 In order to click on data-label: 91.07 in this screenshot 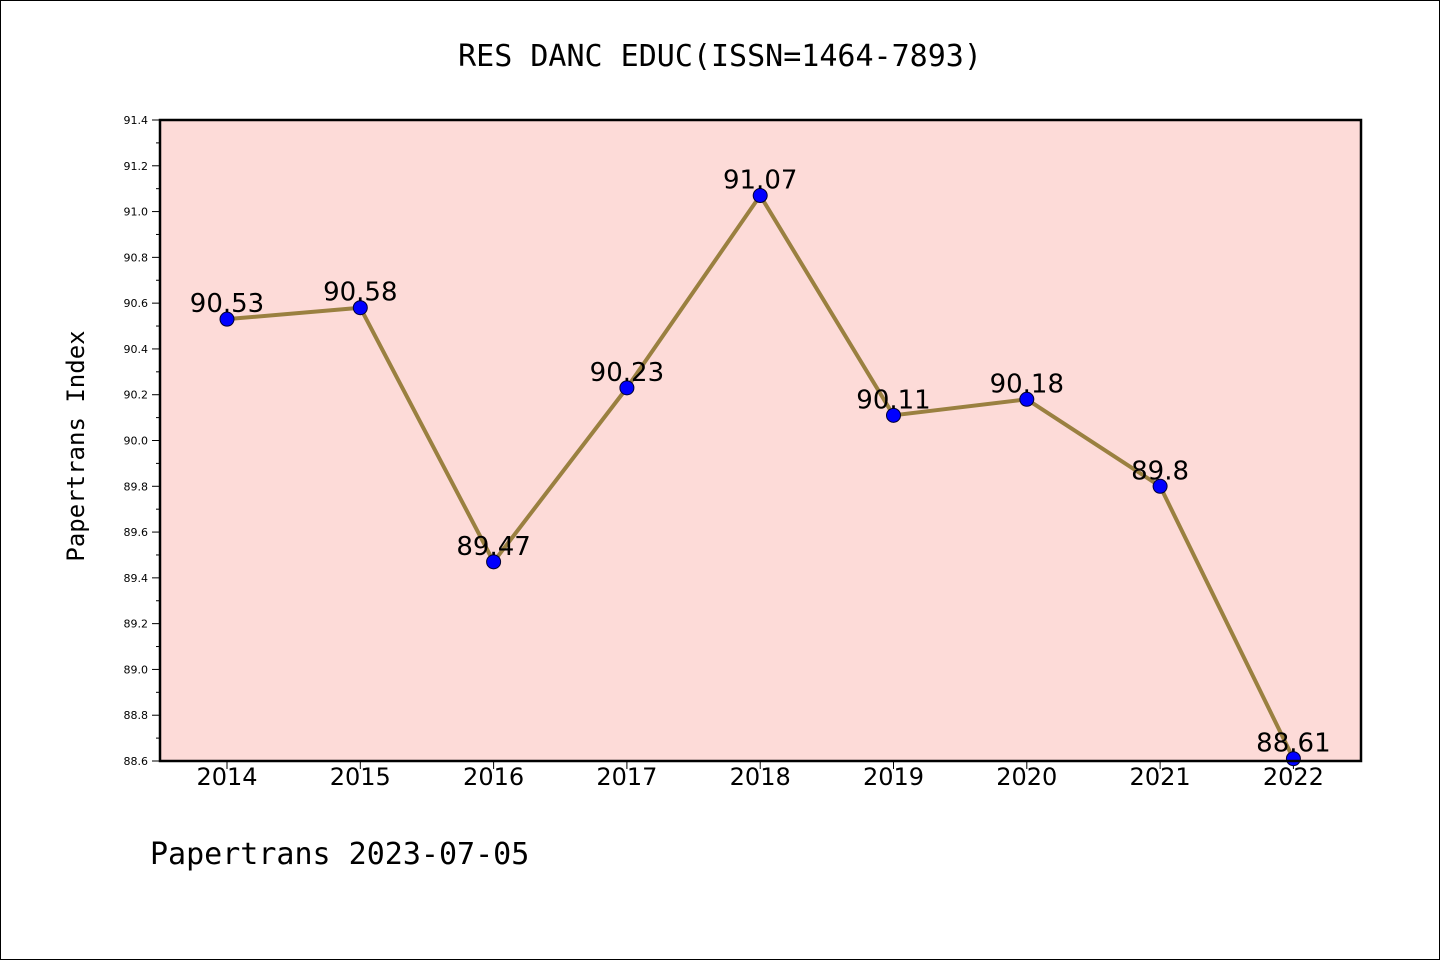, I will do `click(760, 181)`.